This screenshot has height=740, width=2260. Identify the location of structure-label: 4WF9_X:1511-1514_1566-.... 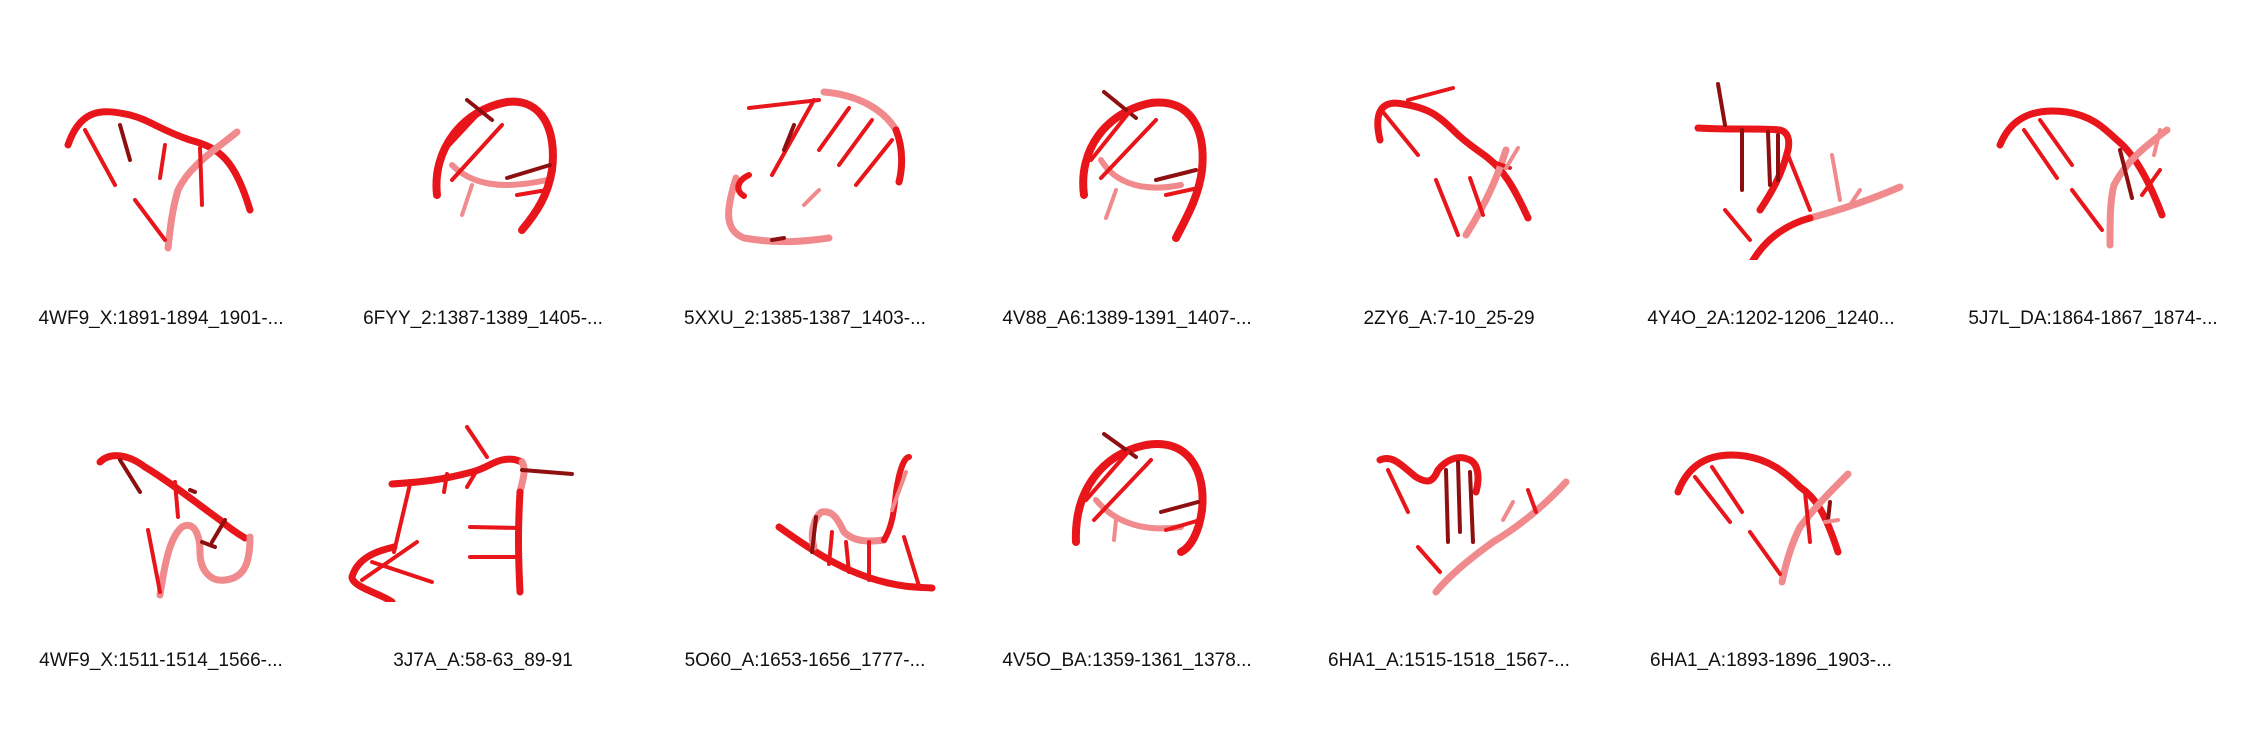
(161, 660).